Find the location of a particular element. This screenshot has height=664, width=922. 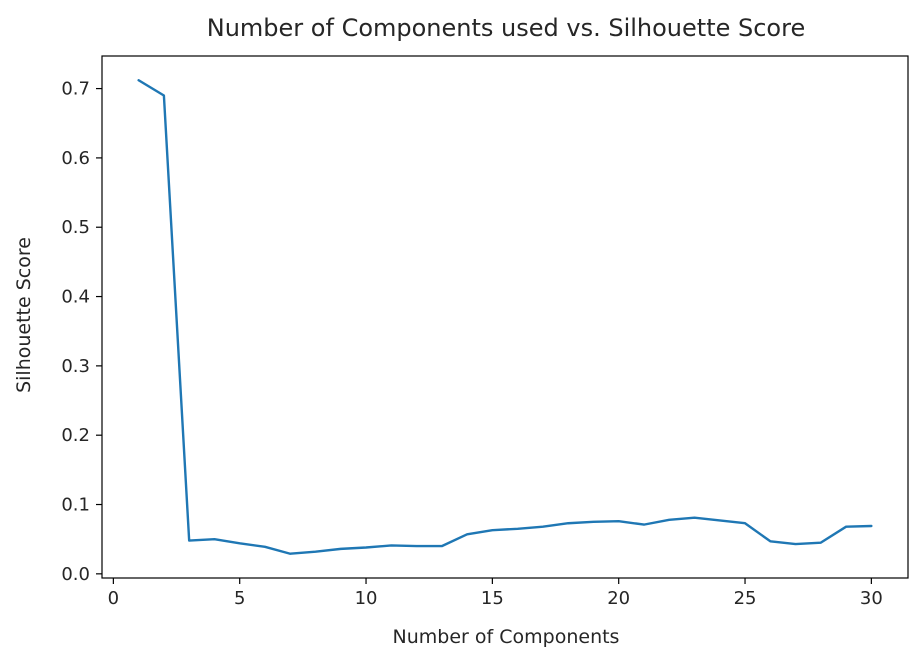

y-tick-label: 0.3 is located at coordinates (75, 366).